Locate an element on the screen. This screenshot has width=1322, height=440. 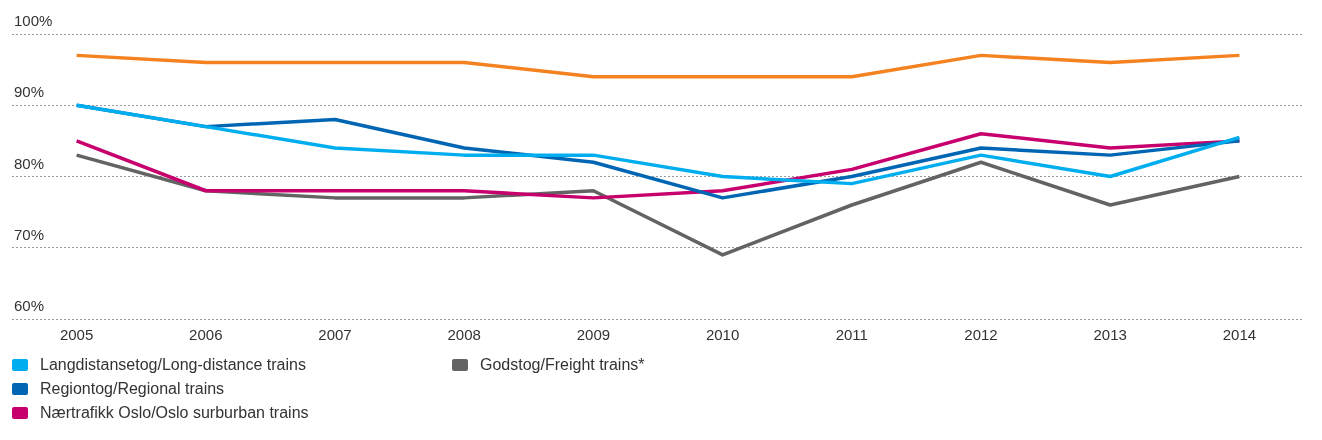
x-tick-label: 2006 is located at coordinates (206, 335).